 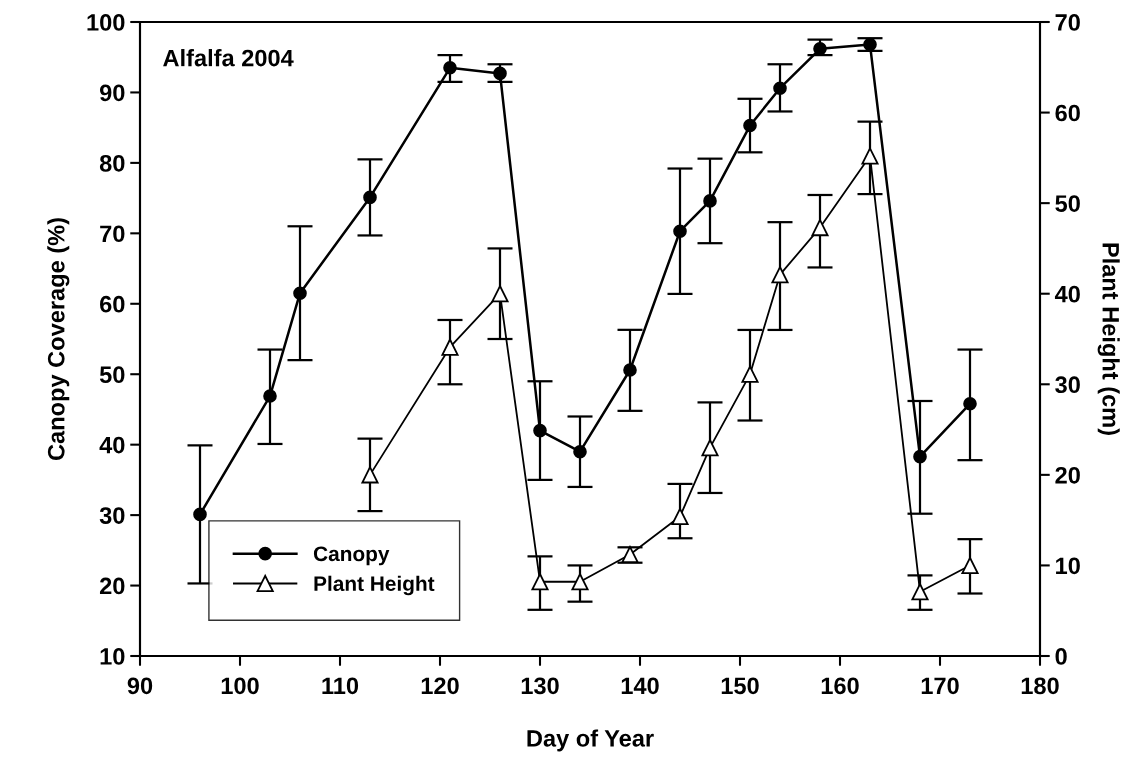 What do you see at coordinates (340, 686) in the screenshot?
I see `x-tick-label: 110` at bounding box center [340, 686].